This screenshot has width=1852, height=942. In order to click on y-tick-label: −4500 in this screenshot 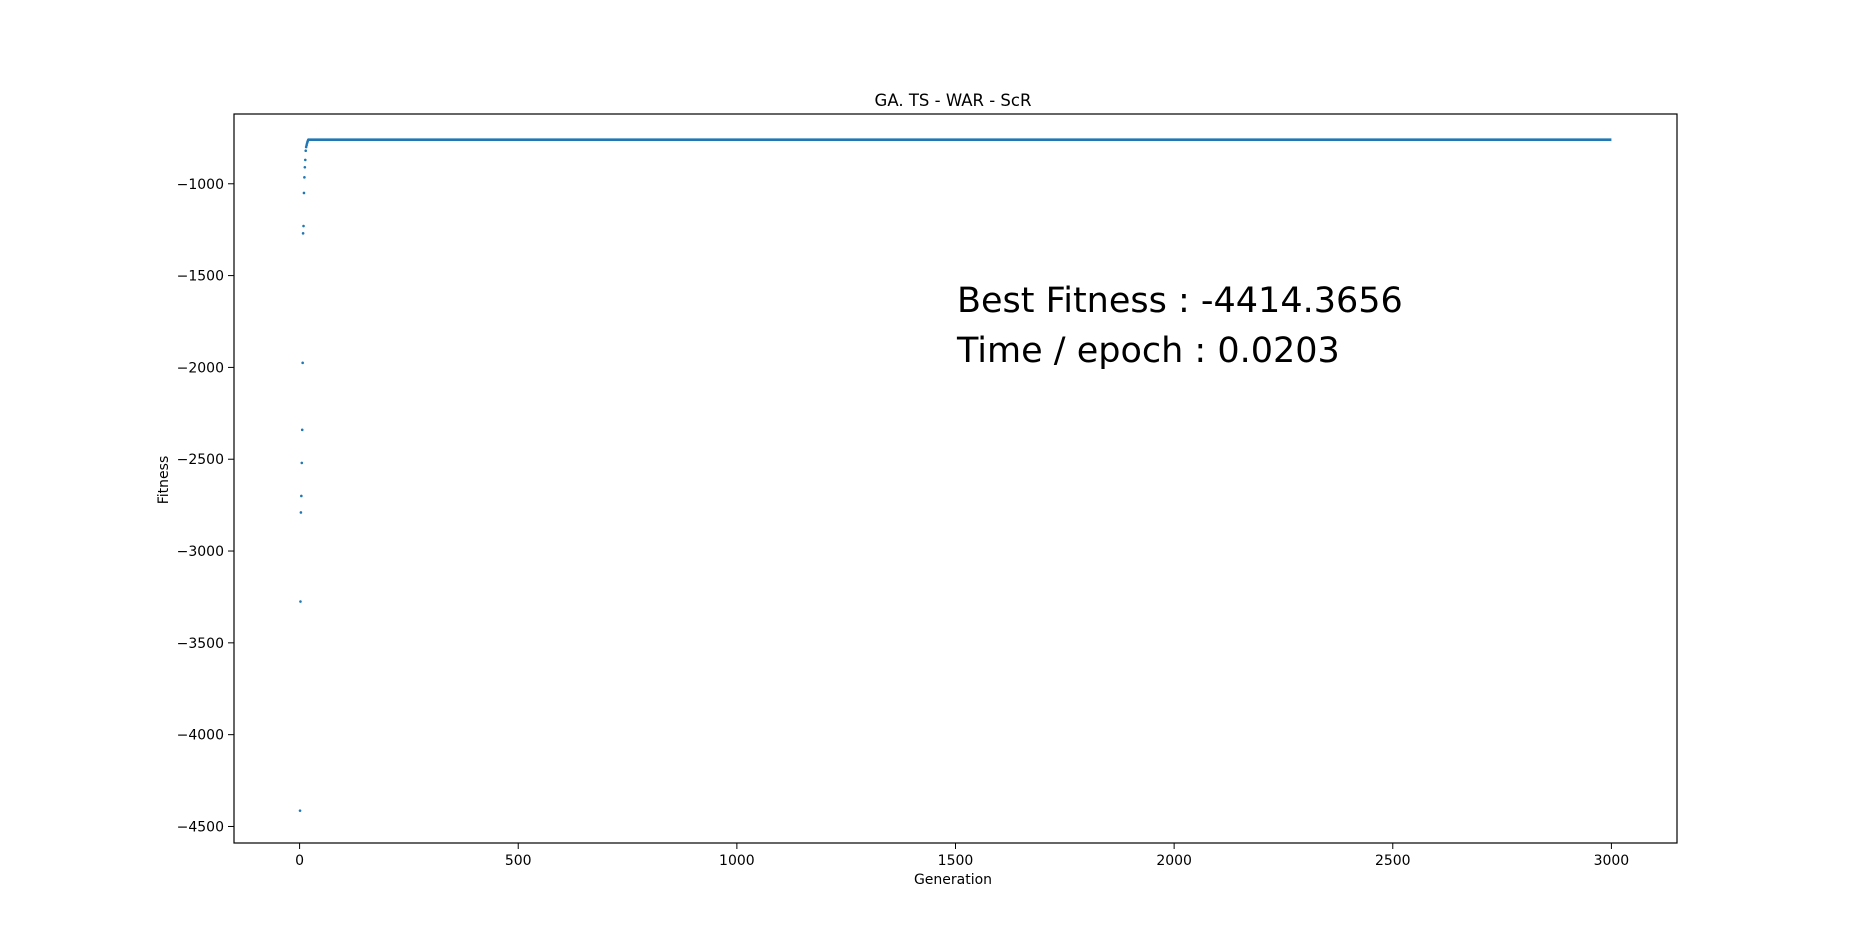, I will do `click(200, 827)`.